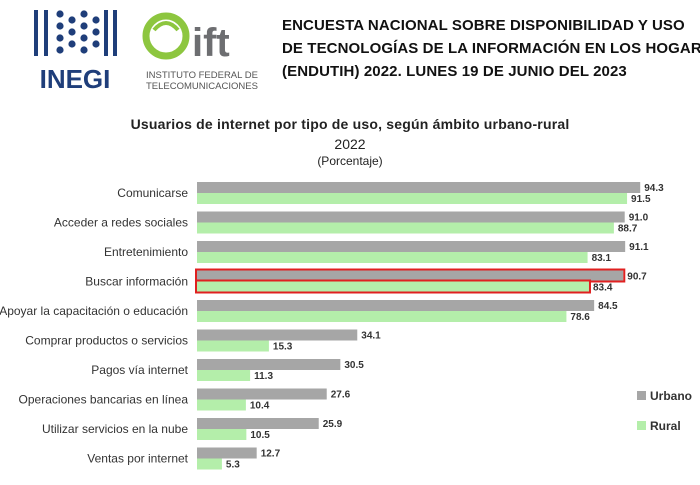 The height and width of the screenshot is (485, 700). I want to click on category-label: Operaciones bancarias en línea, so click(104, 400).